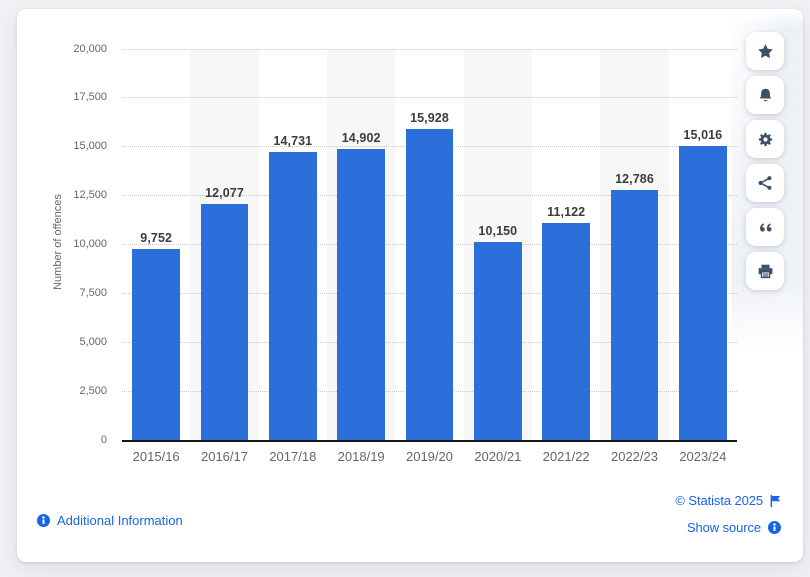  What do you see at coordinates (634, 179) in the screenshot?
I see `bar-value-label: 12,786` at bounding box center [634, 179].